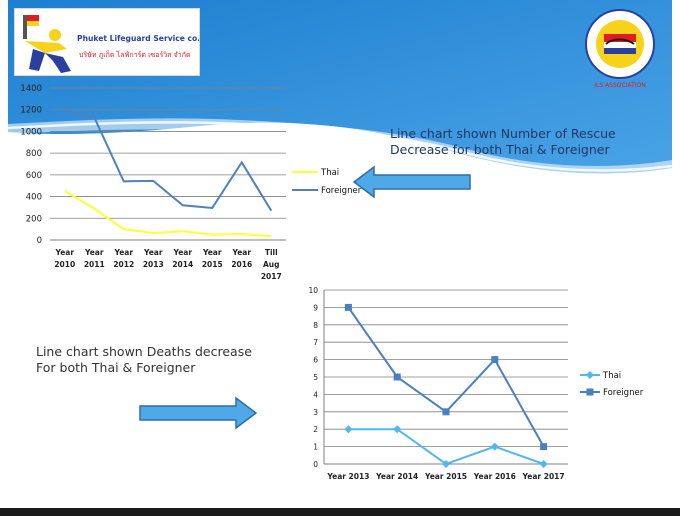 This screenshot has width=680, height=516. Describe the element at coordinates (396, 476) in the screenshot. I see `deaths-x-tick-label: Year 2014` at that location.